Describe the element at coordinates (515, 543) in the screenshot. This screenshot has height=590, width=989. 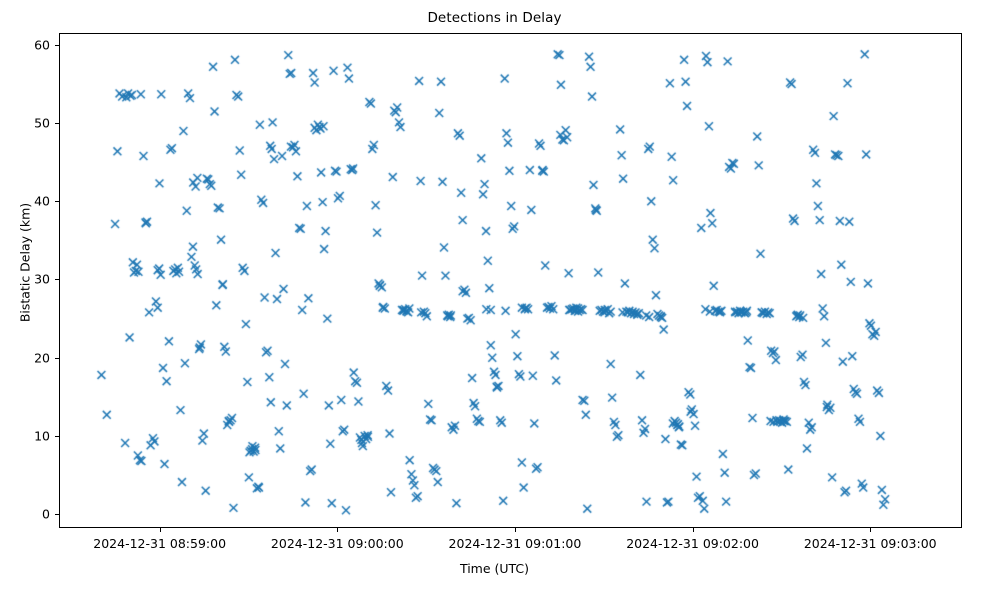
I see `x-tick-label: 2024-12-31 09:01:00` at that location.